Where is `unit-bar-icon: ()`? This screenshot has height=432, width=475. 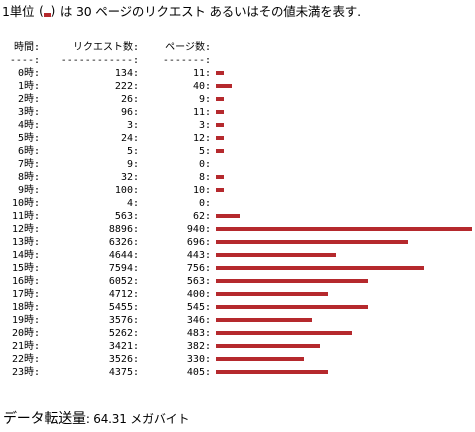
unit-bar-icon: () is located at coordinates (47, 11).